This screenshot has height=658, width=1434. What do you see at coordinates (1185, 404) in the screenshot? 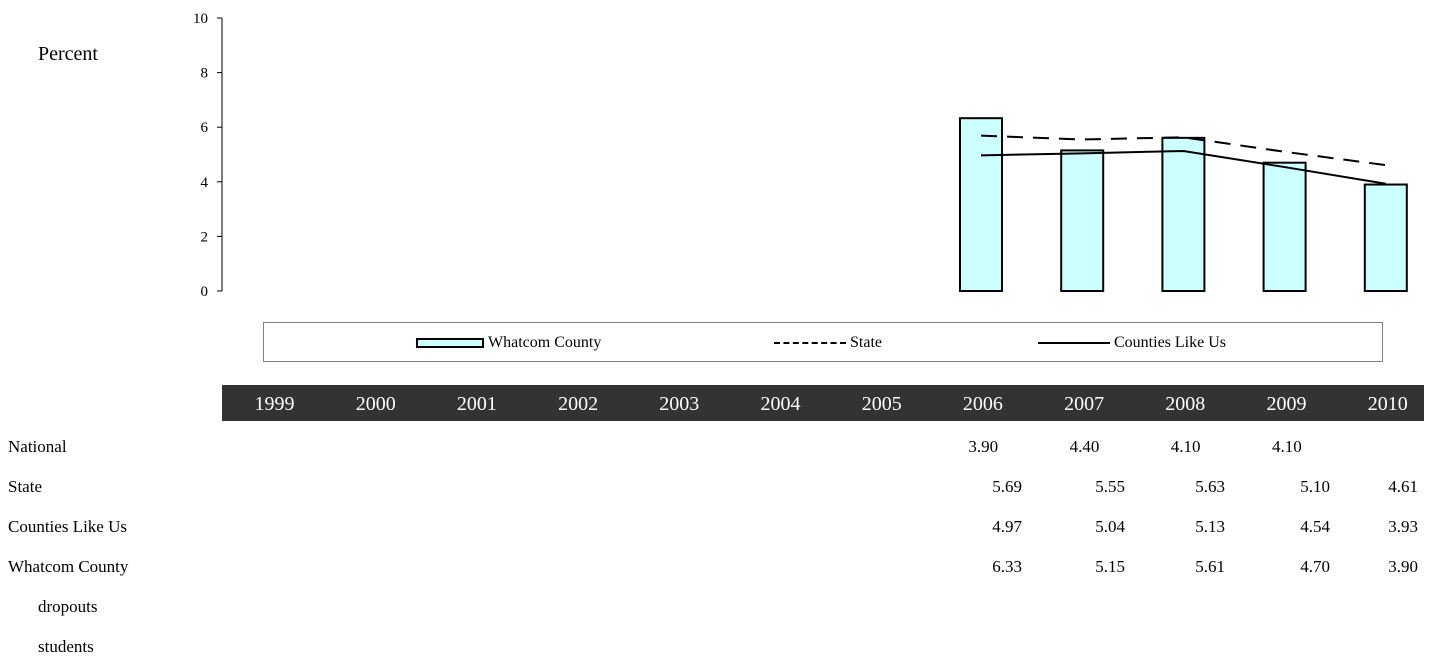
I see `year-header-cell: 2008` at bounding box center [1185, 404].